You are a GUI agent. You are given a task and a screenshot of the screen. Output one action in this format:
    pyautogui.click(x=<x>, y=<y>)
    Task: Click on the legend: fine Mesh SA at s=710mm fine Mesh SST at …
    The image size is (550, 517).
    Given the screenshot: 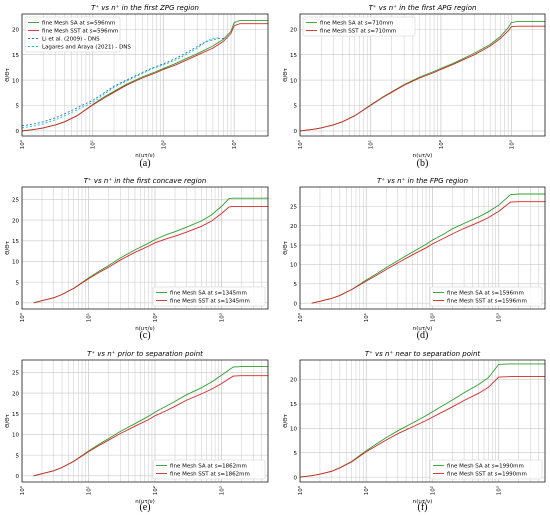 What is the action you would take?
    pyautogui.click(x=359, y=26)
    